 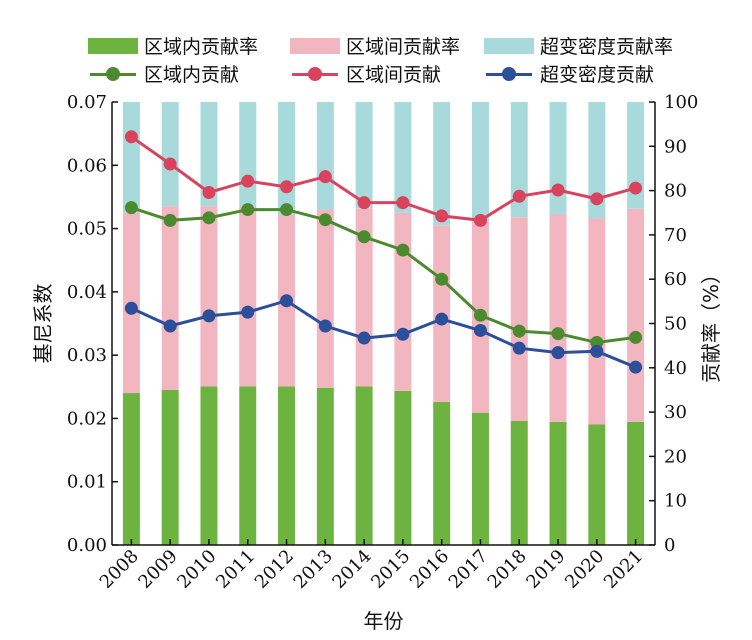 I want to click on x-tick-label: 2020, so click(x=584, y=569).